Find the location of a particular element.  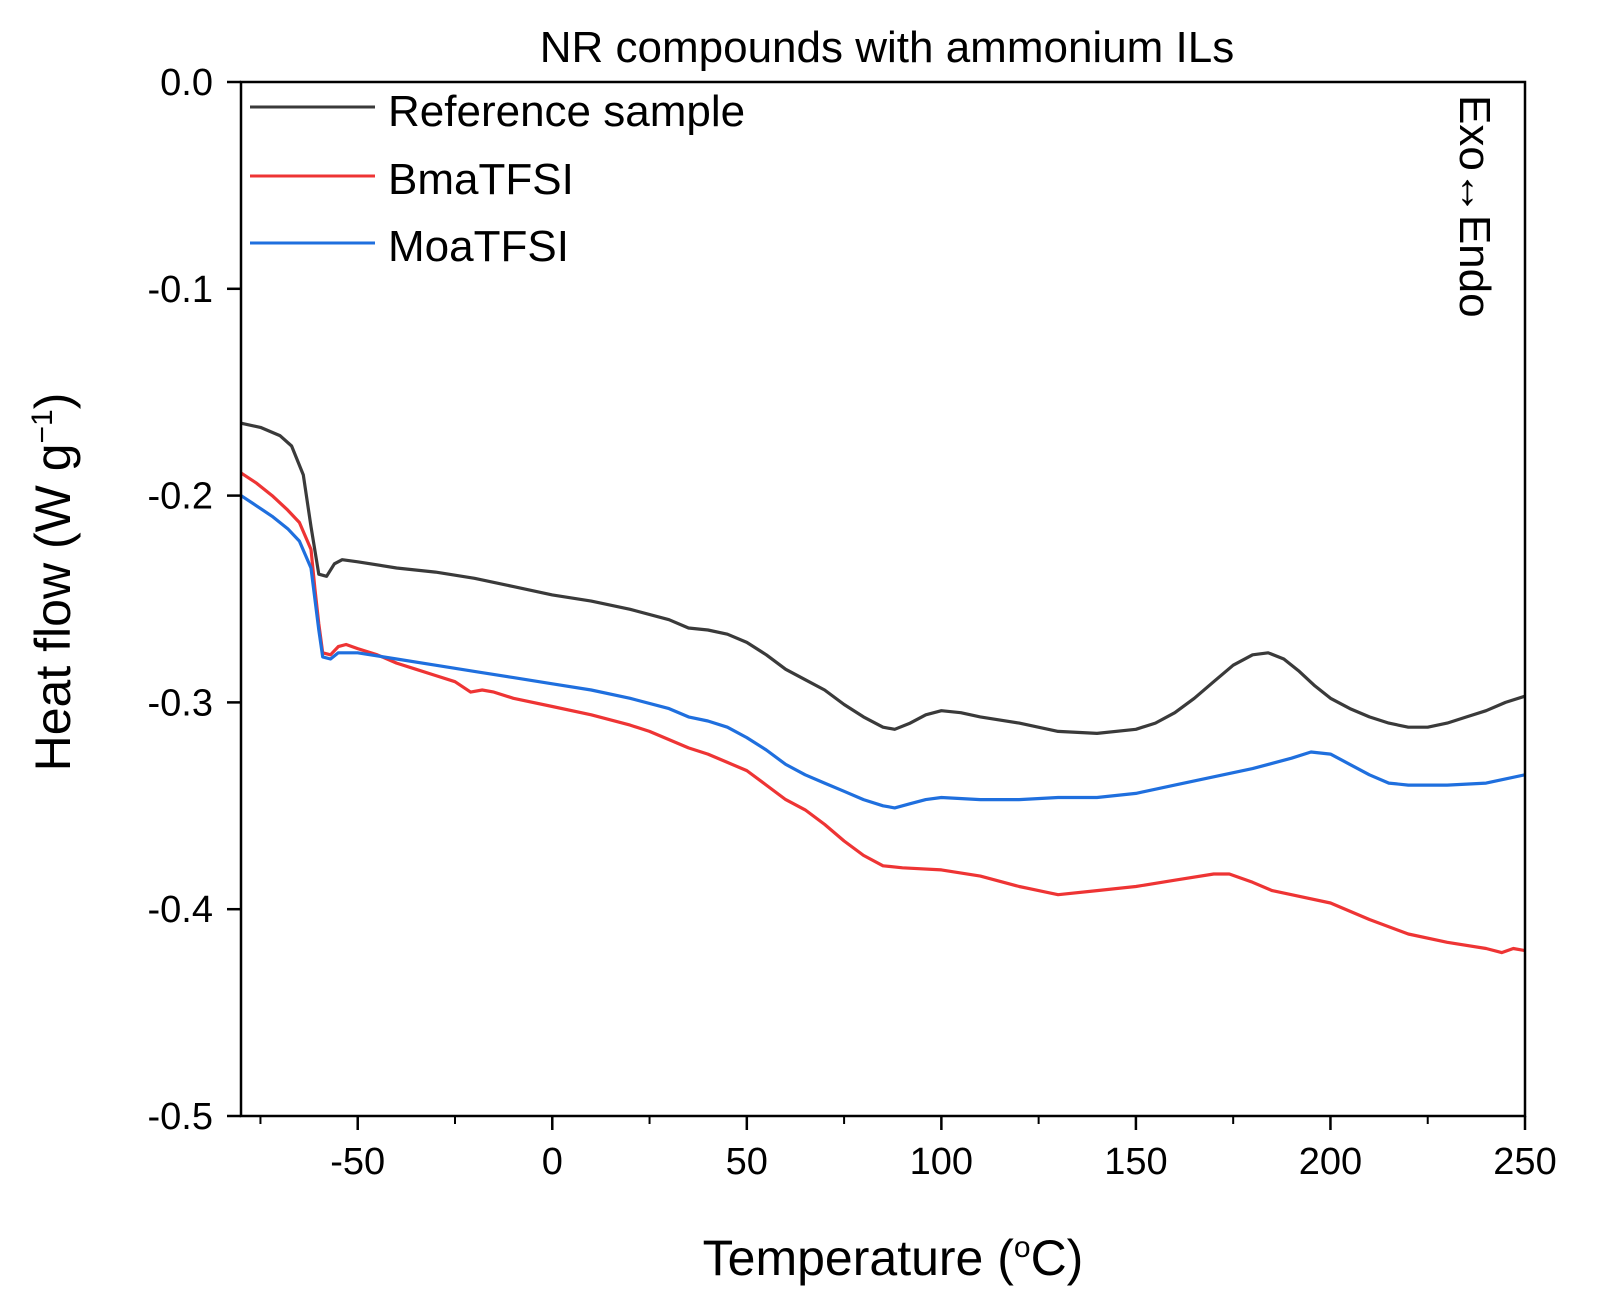

legend-label-bmatfsi: BmaTFSI is located at coordinates (481, 179).